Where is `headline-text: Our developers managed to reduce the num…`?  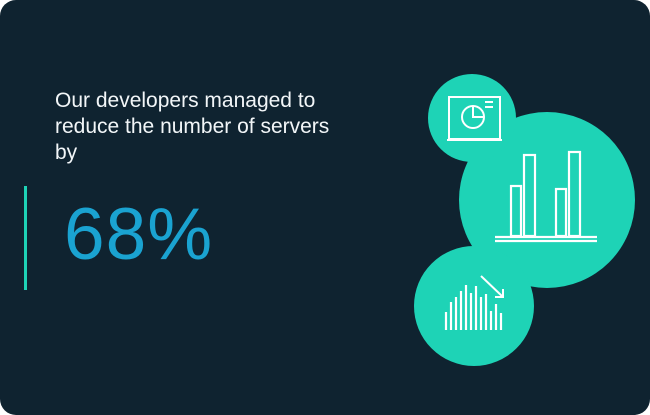 headline-text: Our developers managed to reduce the num… is located at coordinates (192, 126).